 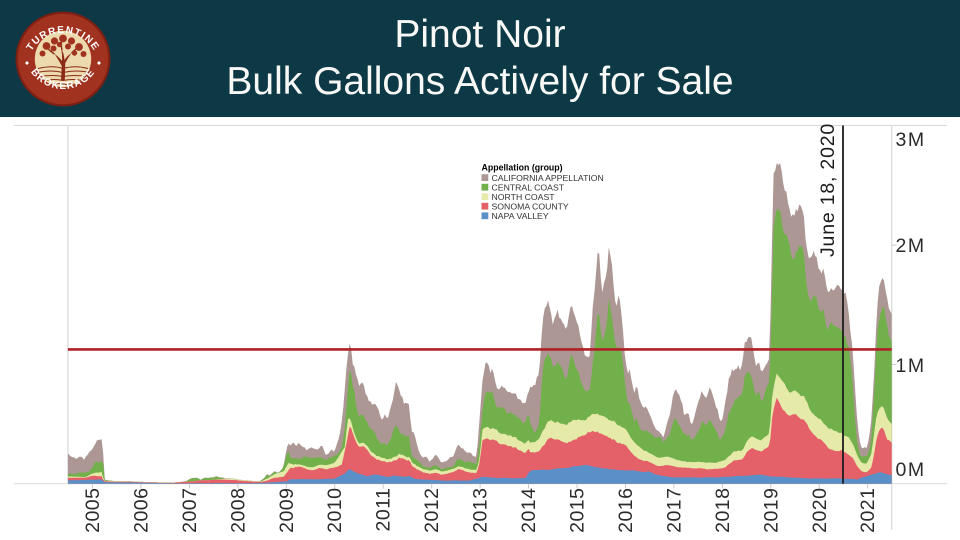 What do you see at coordinates (287, 510) in the screenshot?
I see `svg-text: 2009` at bounding box center [287, 510].